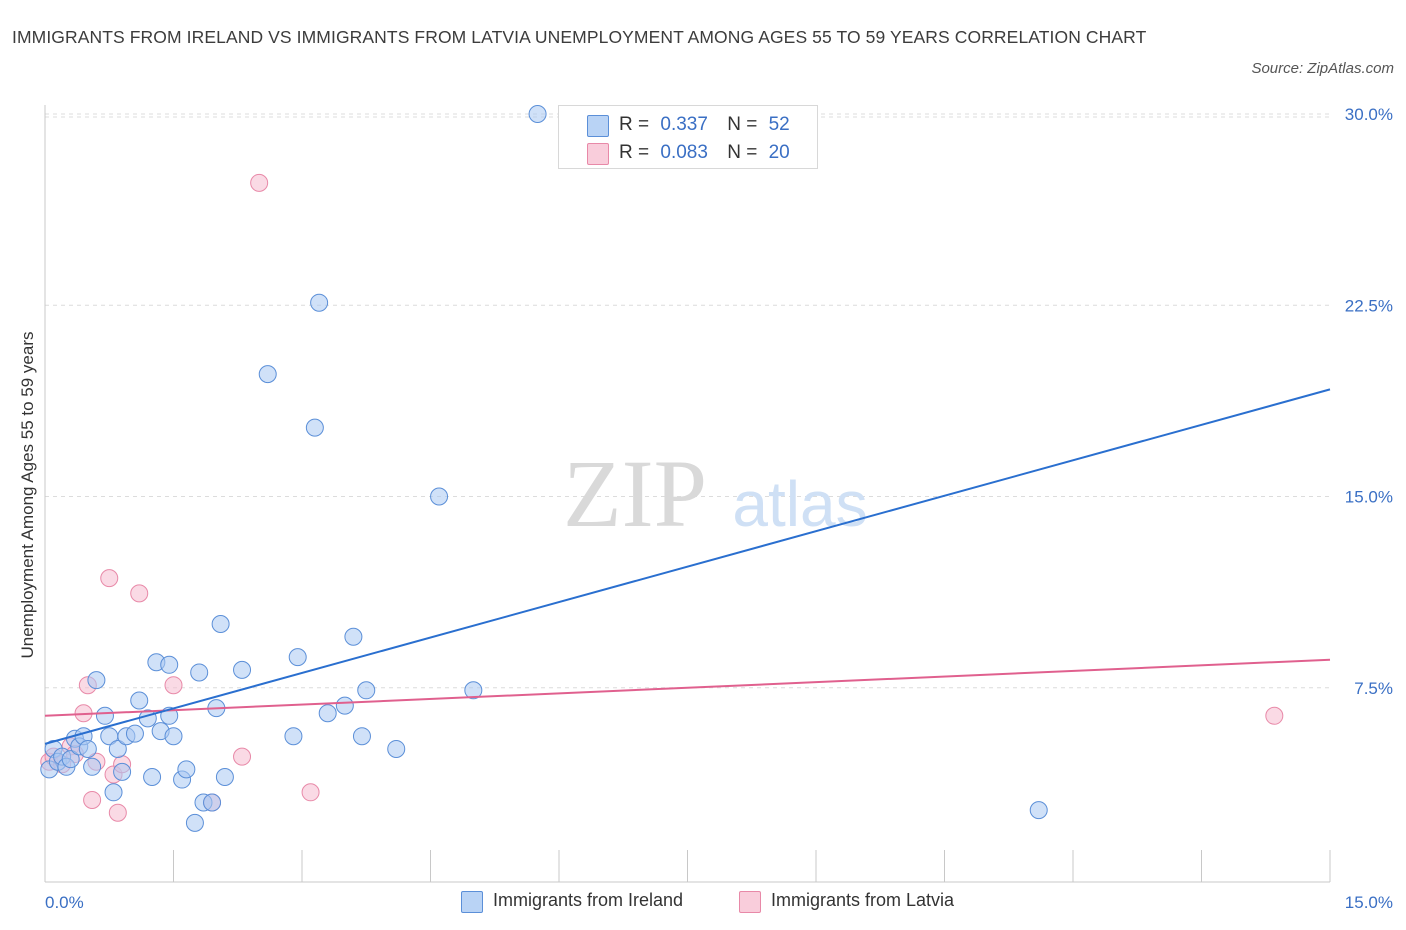  Describe the element at coordinates (472, 902) in the screenshot. I see `bottom-ireland-swatch` at that location.